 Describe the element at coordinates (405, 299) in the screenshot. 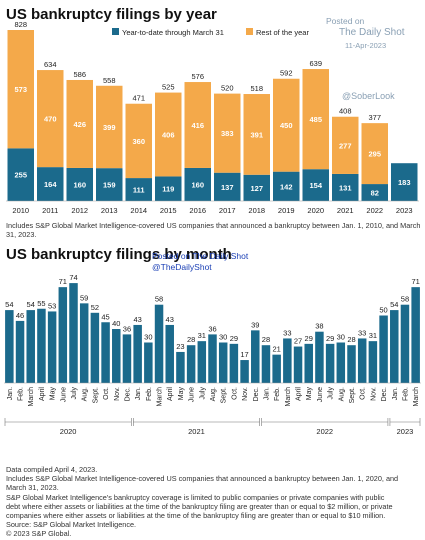

I see `month-value-label: 58` at that location.